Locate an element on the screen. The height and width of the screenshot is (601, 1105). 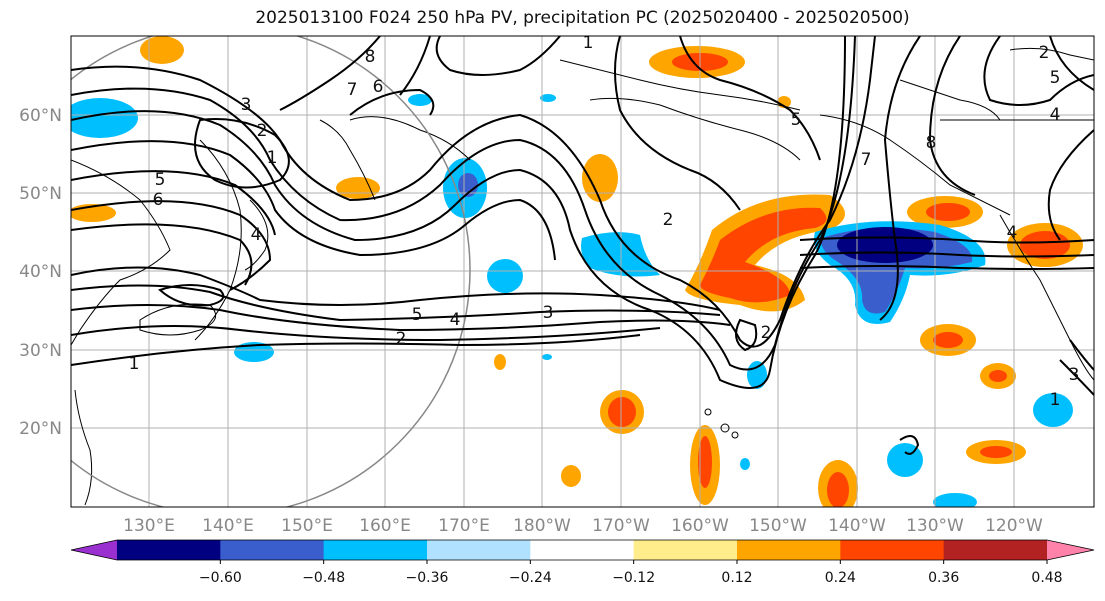
lon-label: 130°E is located at coordinates (149, 526).